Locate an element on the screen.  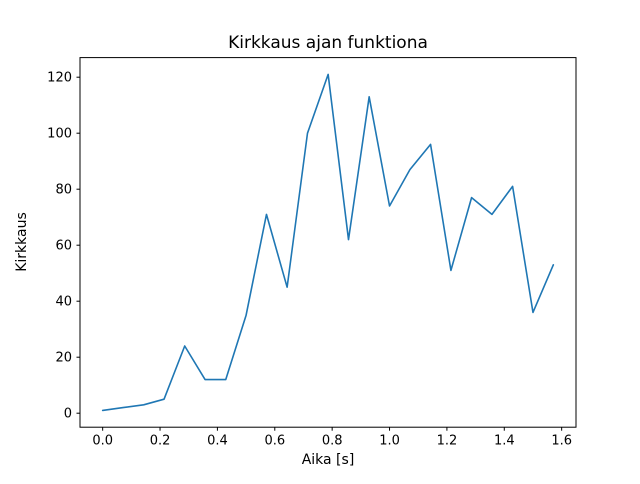
y-tick-label: 40 is located at coordinates (63, 302).